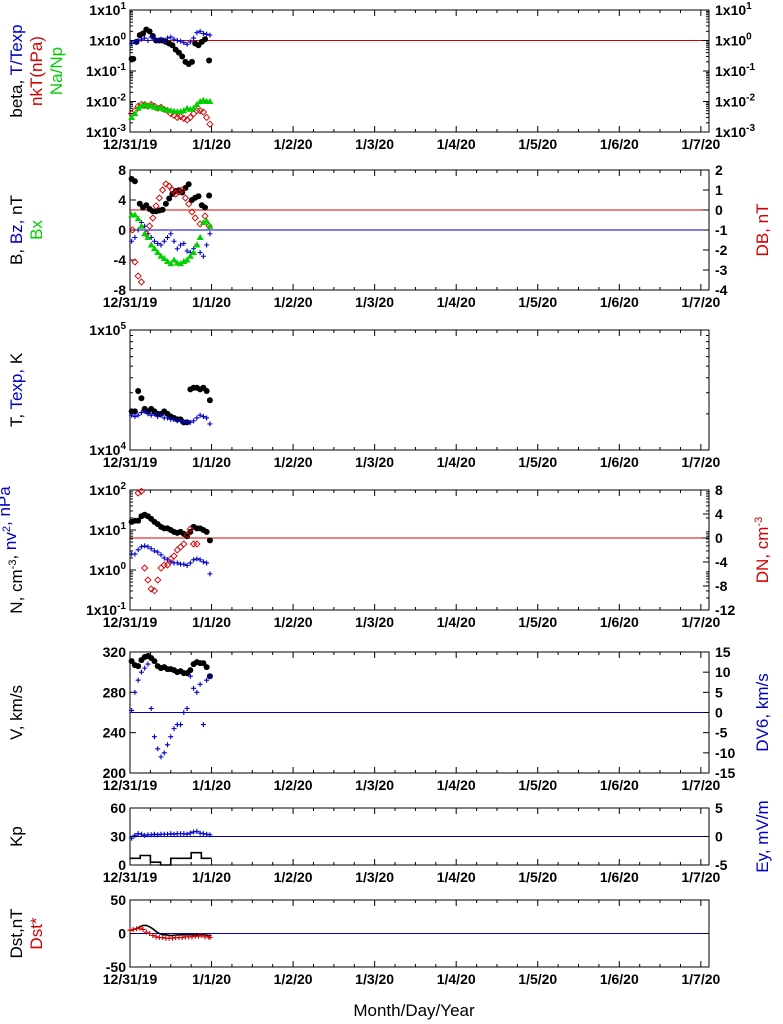  Describe the element at coordinates (721, 562) in the screenshot. I see `y-right-tick-label: -4` at that location.